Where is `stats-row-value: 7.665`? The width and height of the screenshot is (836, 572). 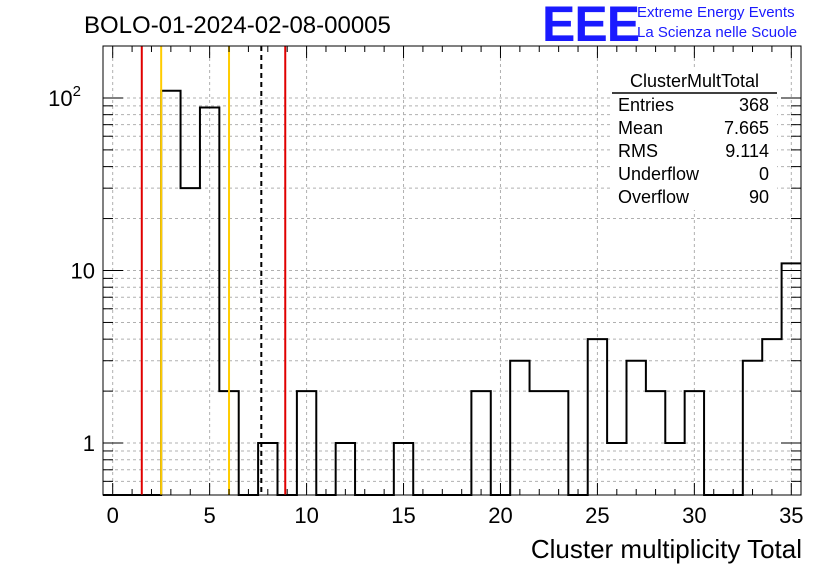 stats-row-value: 7.665 is located at coordinates (746, 128).